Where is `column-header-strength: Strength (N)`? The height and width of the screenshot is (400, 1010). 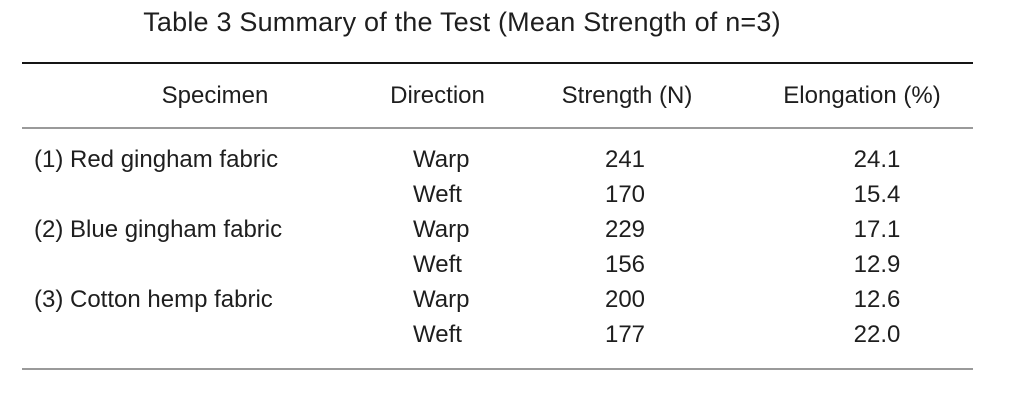
column-header-strength: Strength (N) is located at coordinates (627, 95).